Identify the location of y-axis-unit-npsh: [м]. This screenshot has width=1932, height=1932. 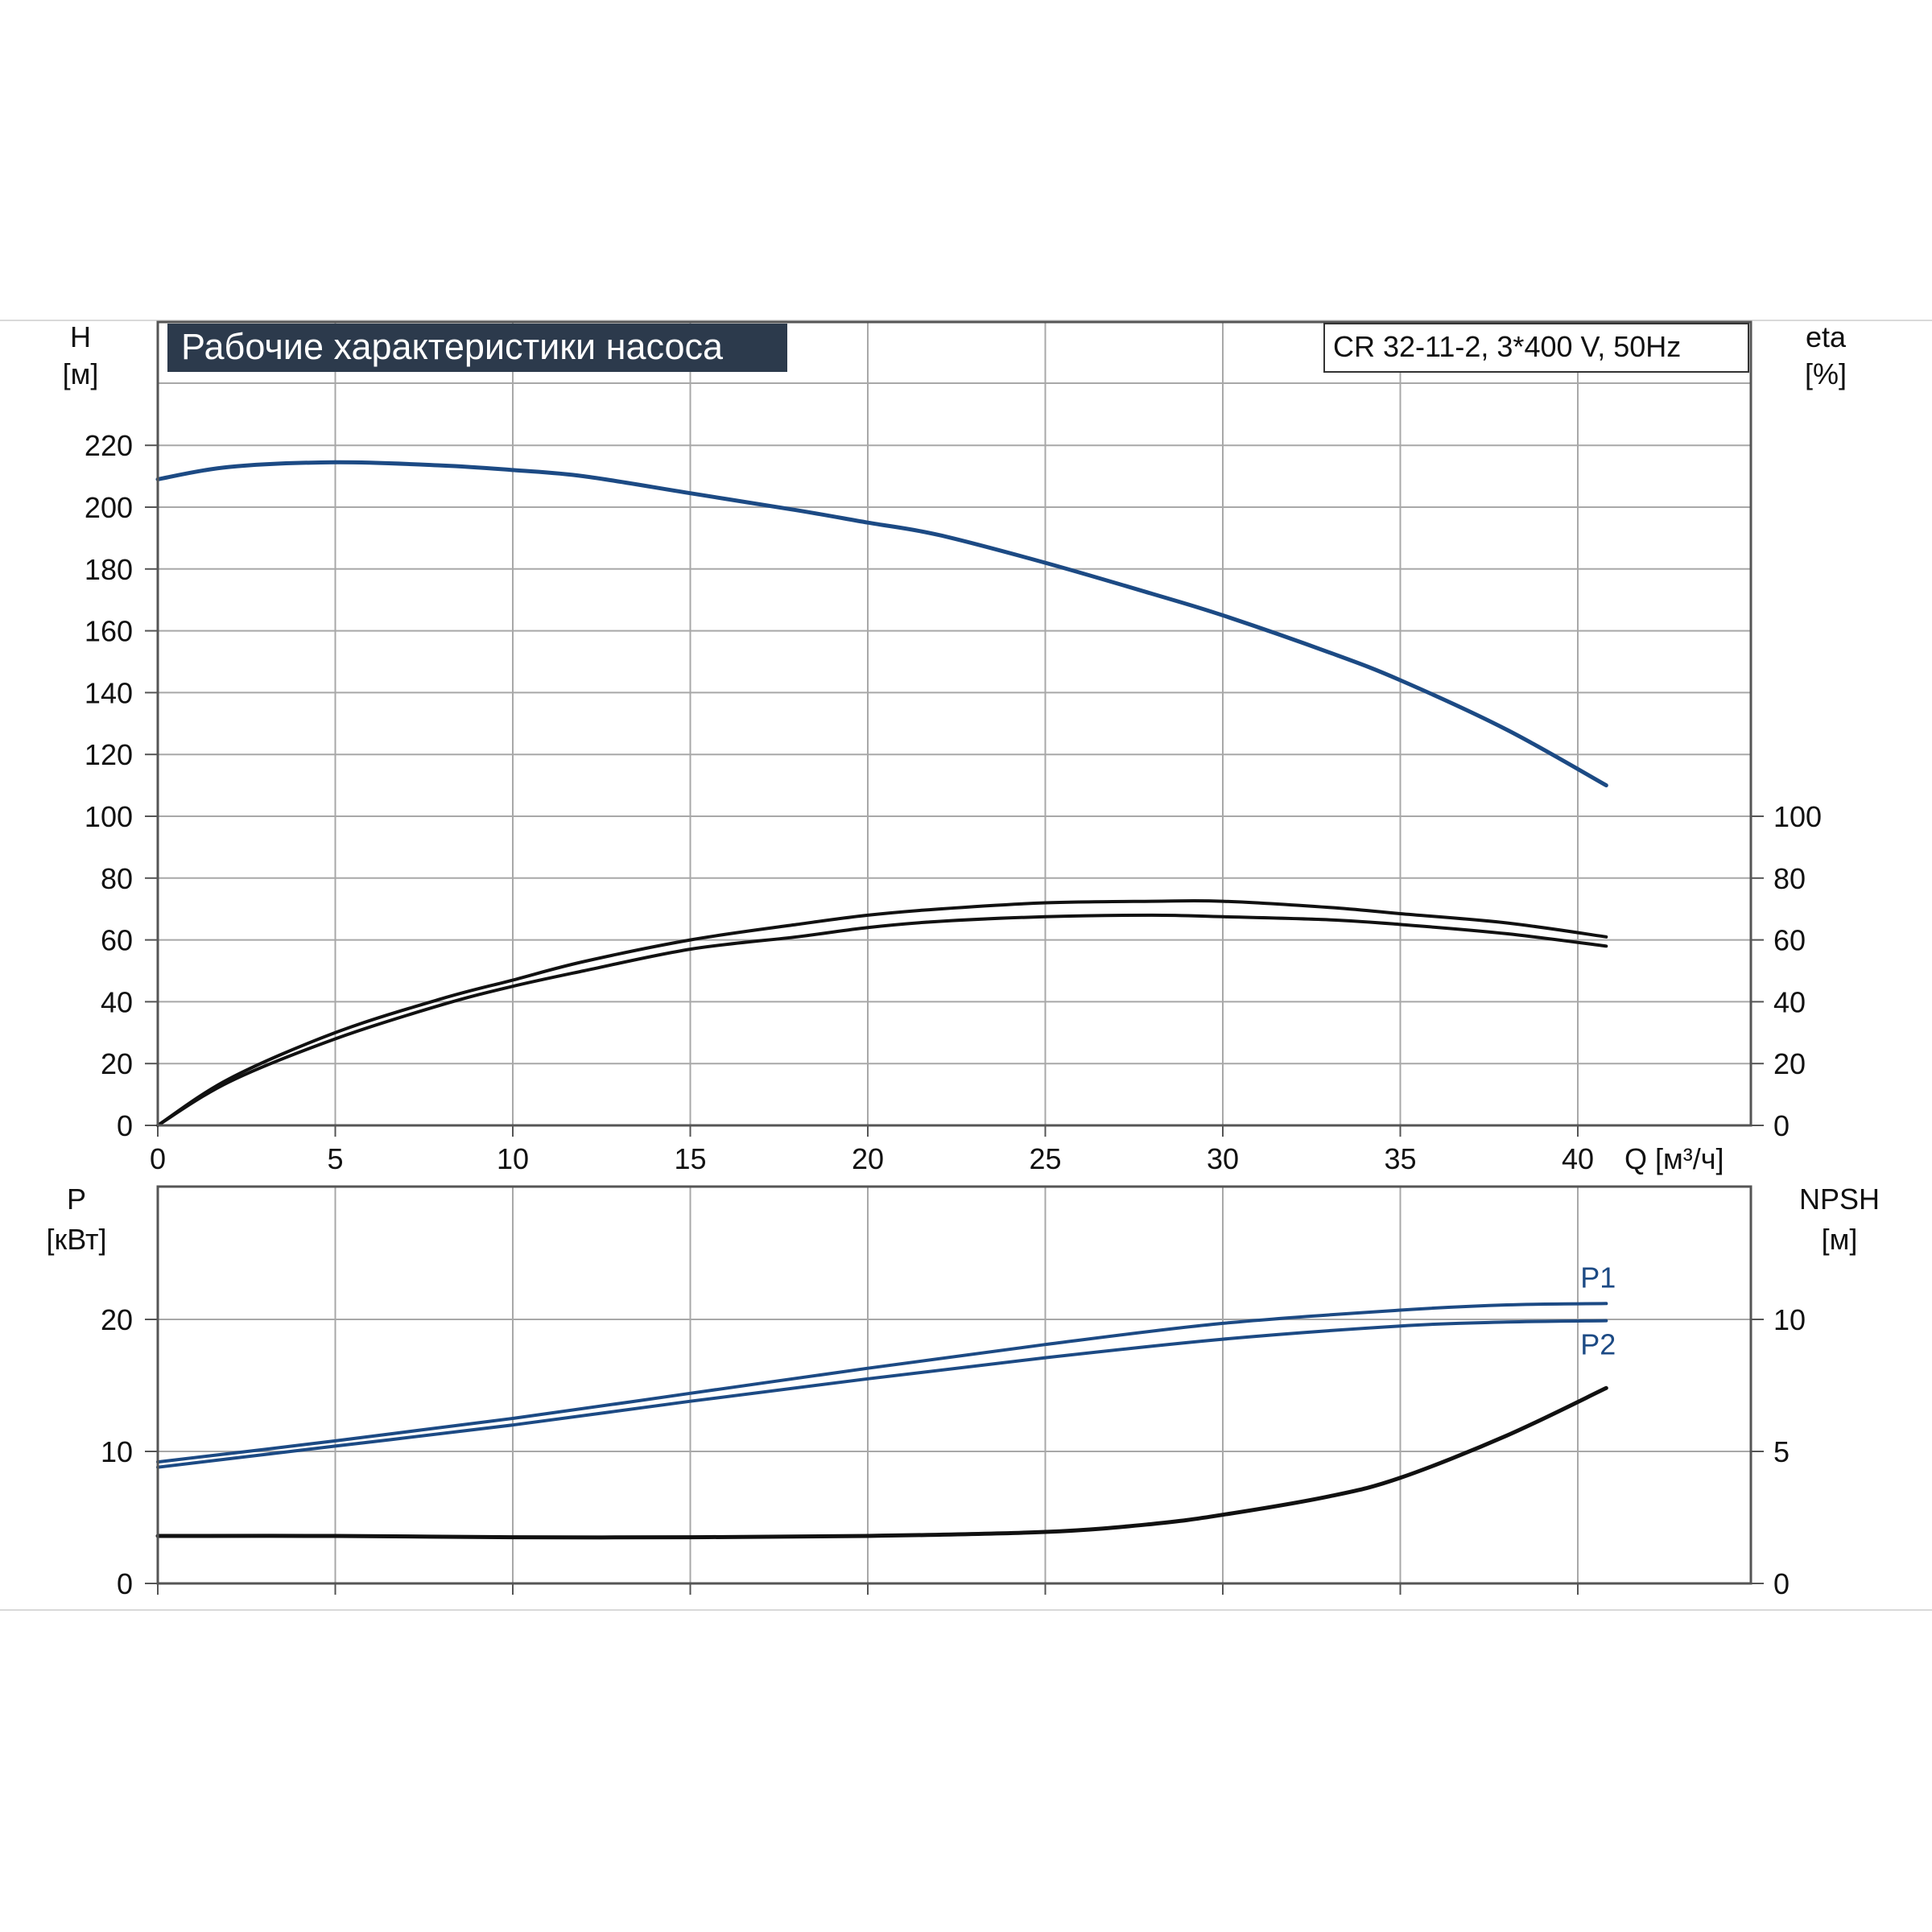
(1840, 1239).